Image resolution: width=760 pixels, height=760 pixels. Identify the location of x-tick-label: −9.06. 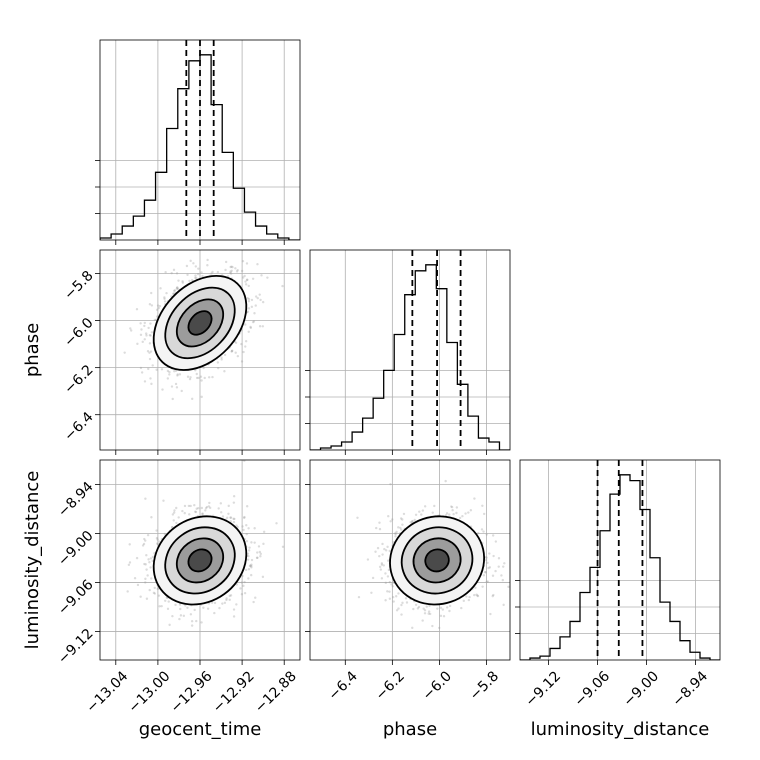
(593, 689).